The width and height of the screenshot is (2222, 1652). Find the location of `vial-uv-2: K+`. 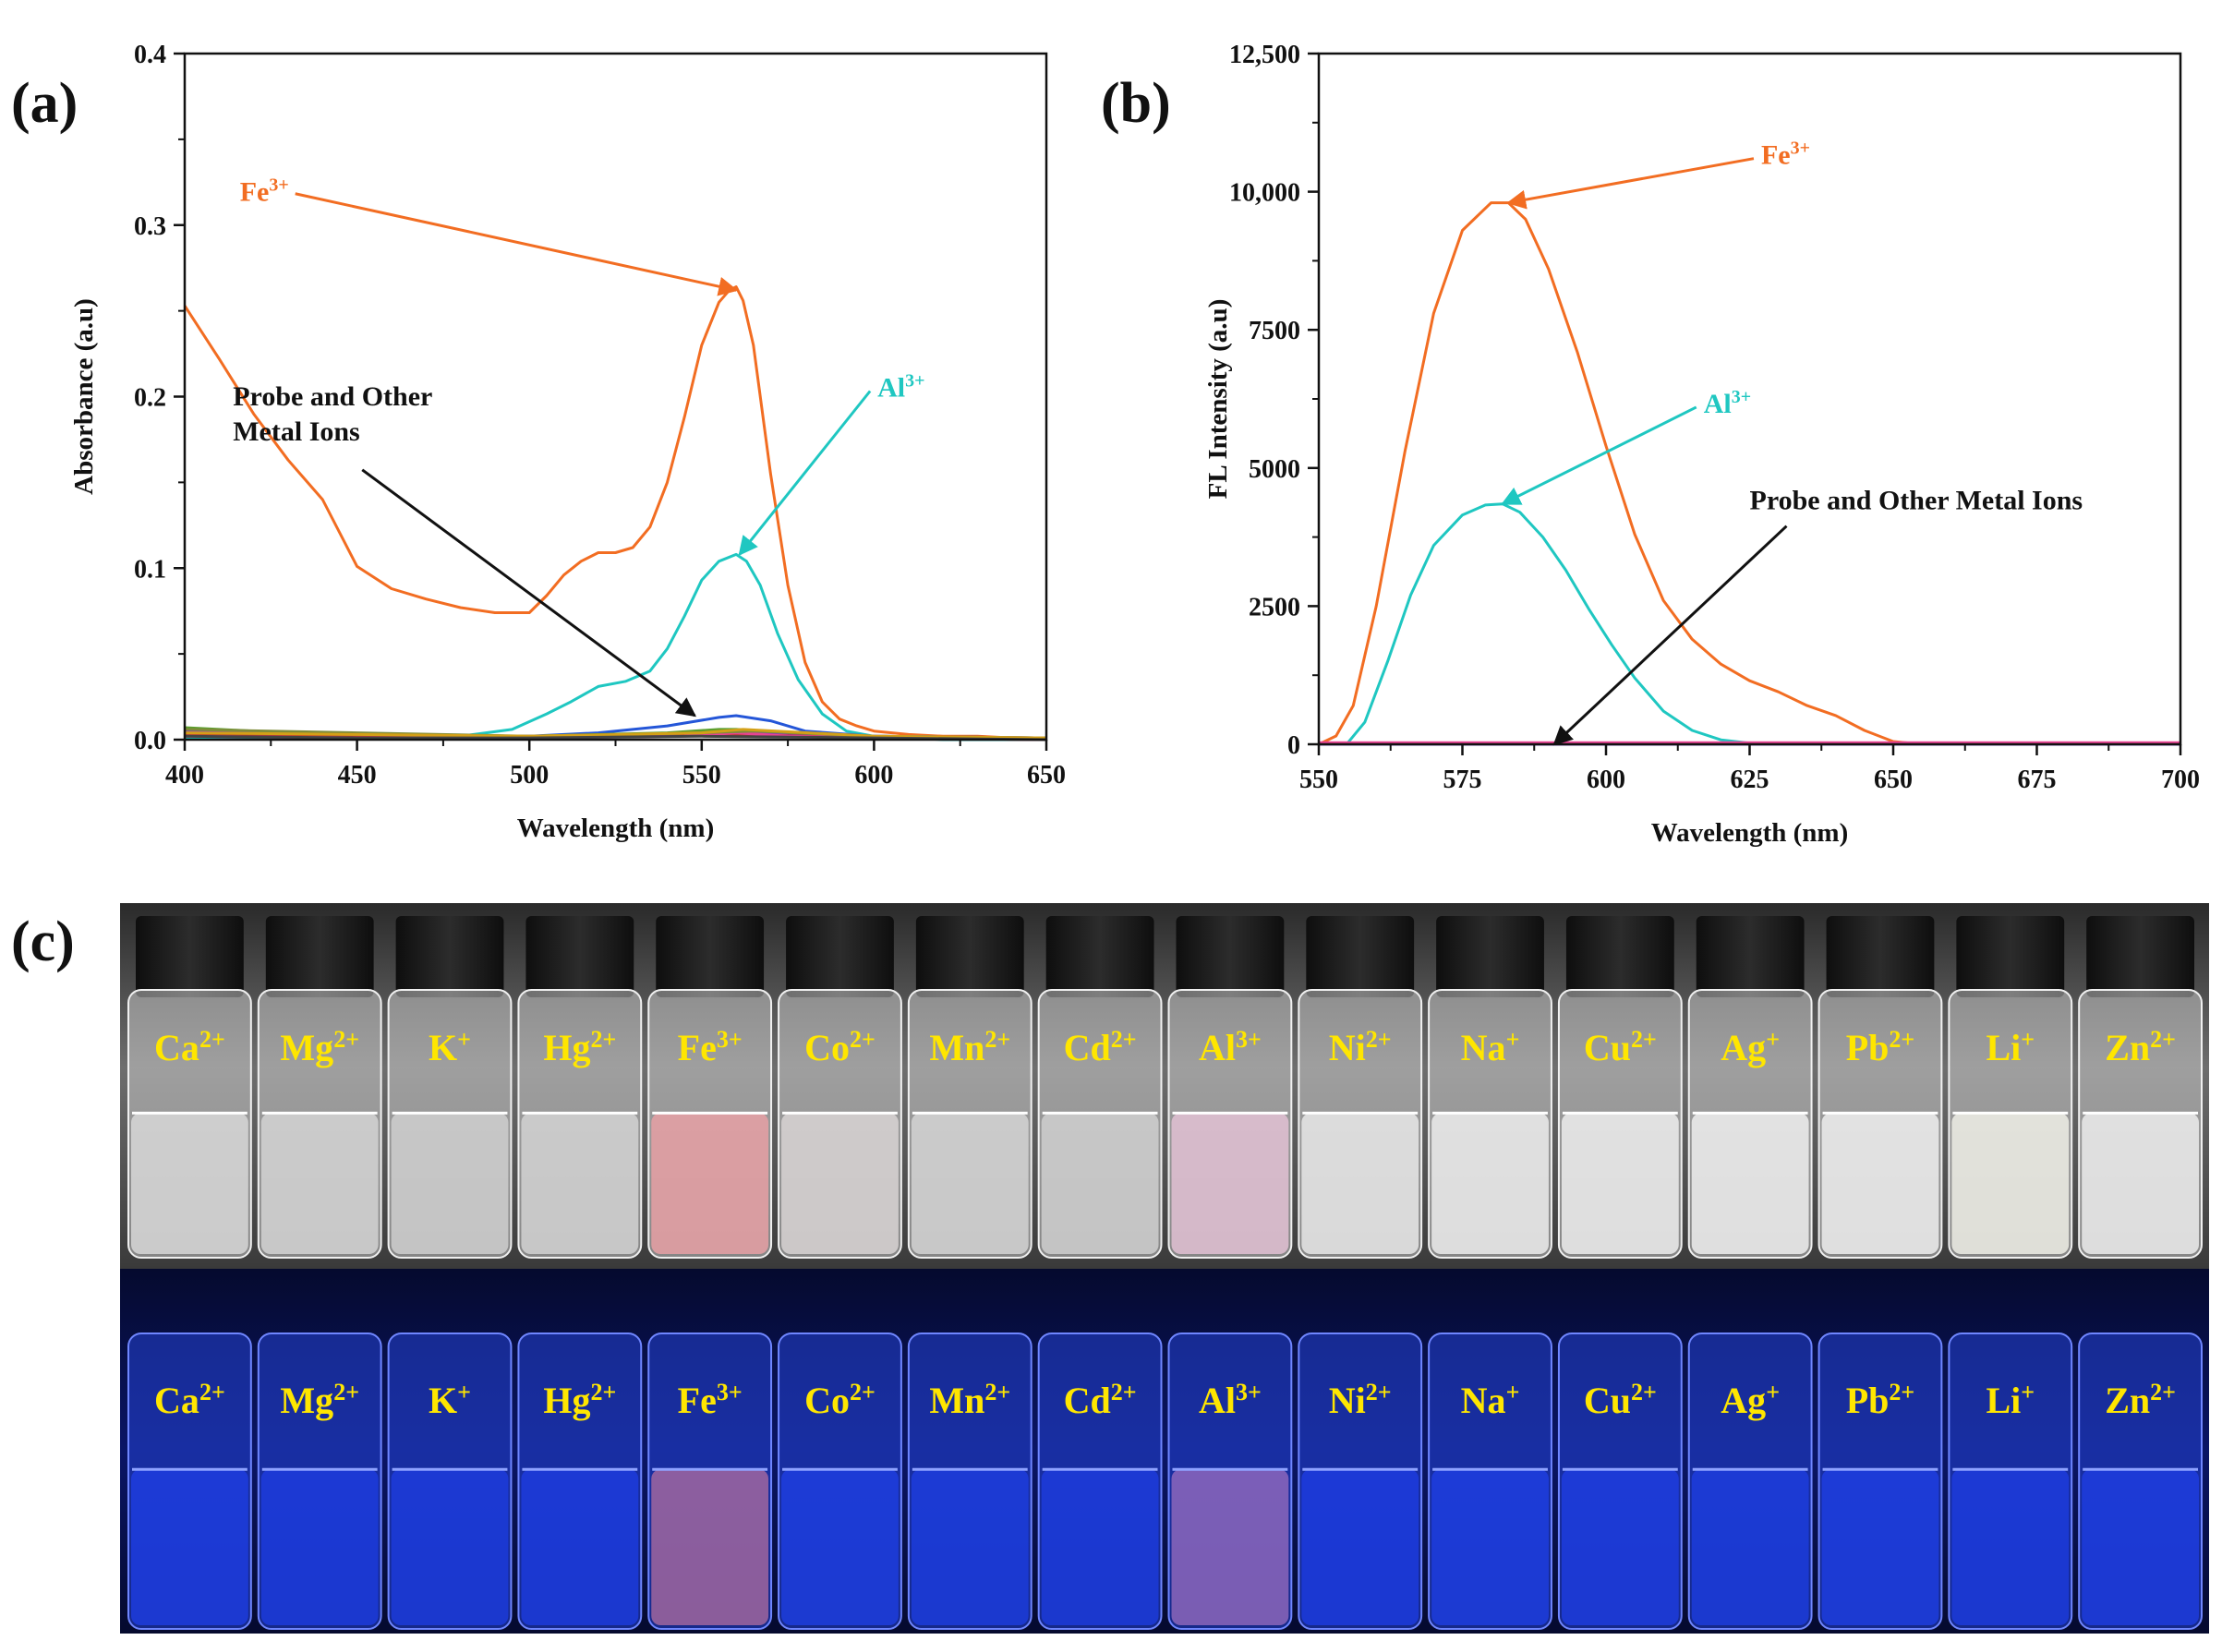

vial-uv-2: K+ is located at coordinates (450, 1481).